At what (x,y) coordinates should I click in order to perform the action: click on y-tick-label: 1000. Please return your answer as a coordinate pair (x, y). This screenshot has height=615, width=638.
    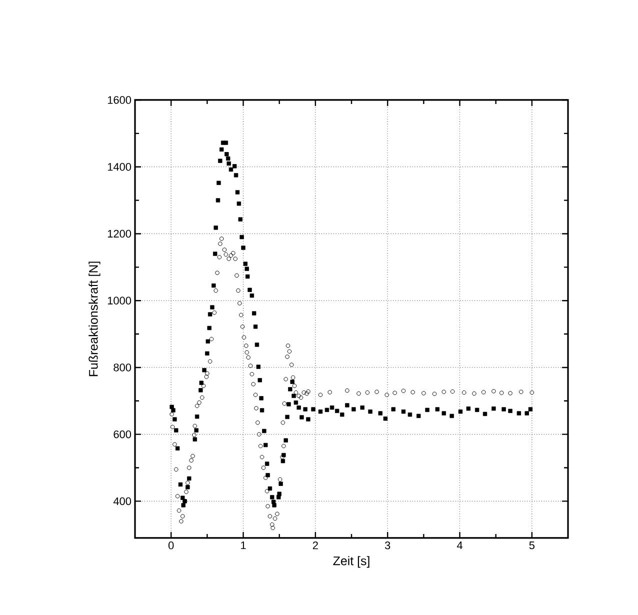
    Looking at the image, I should click on (120, 300).